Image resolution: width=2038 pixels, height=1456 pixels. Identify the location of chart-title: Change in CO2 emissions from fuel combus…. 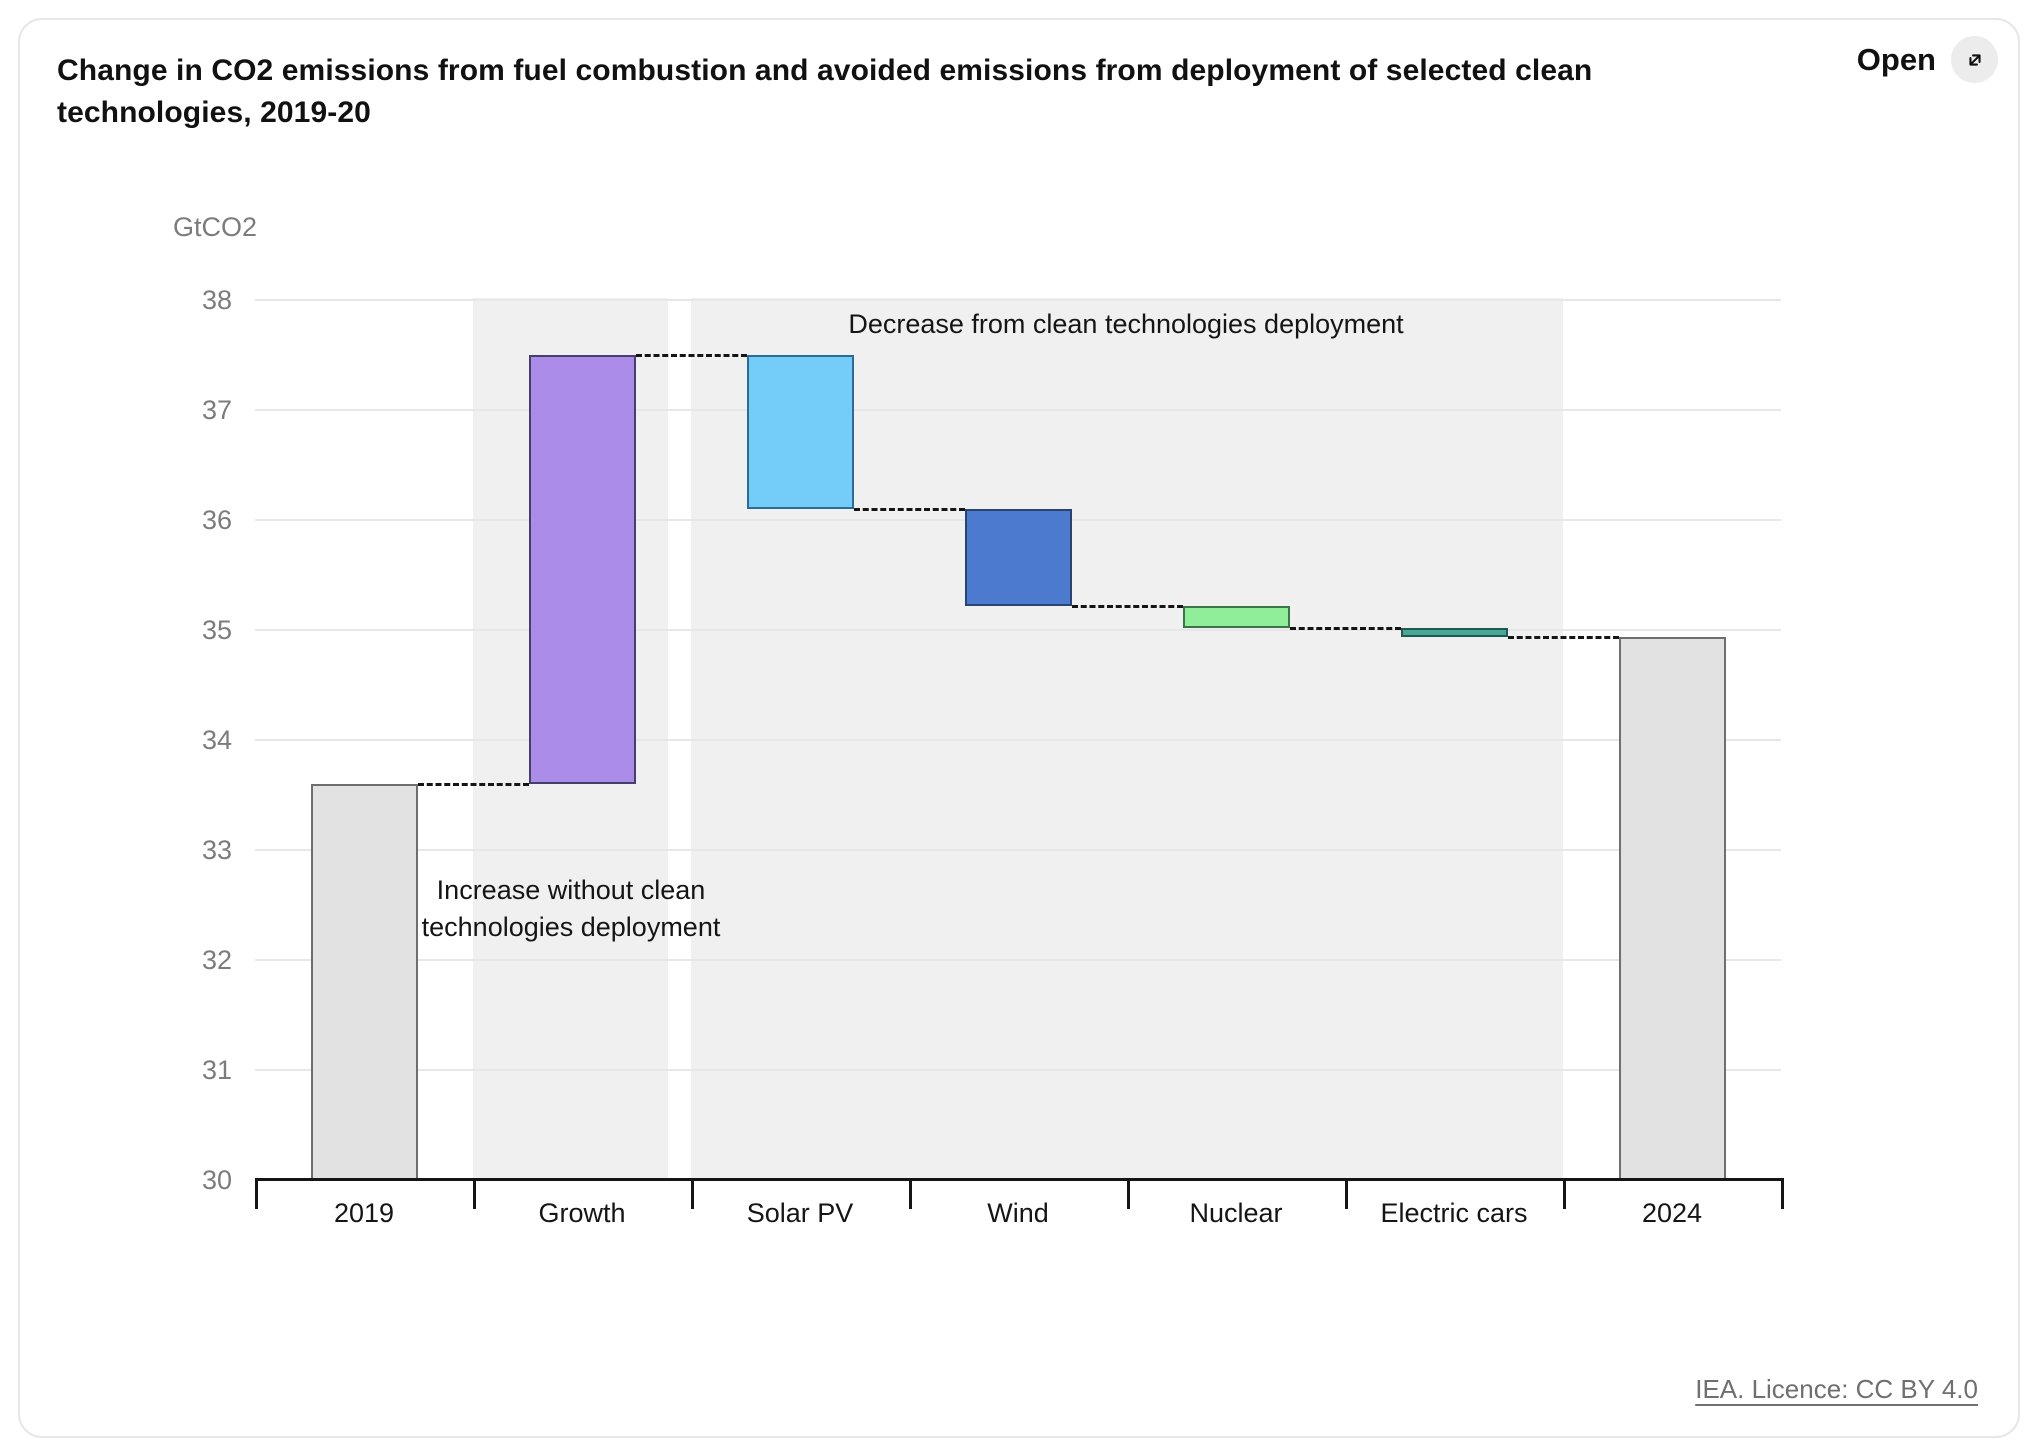
(825, 92).